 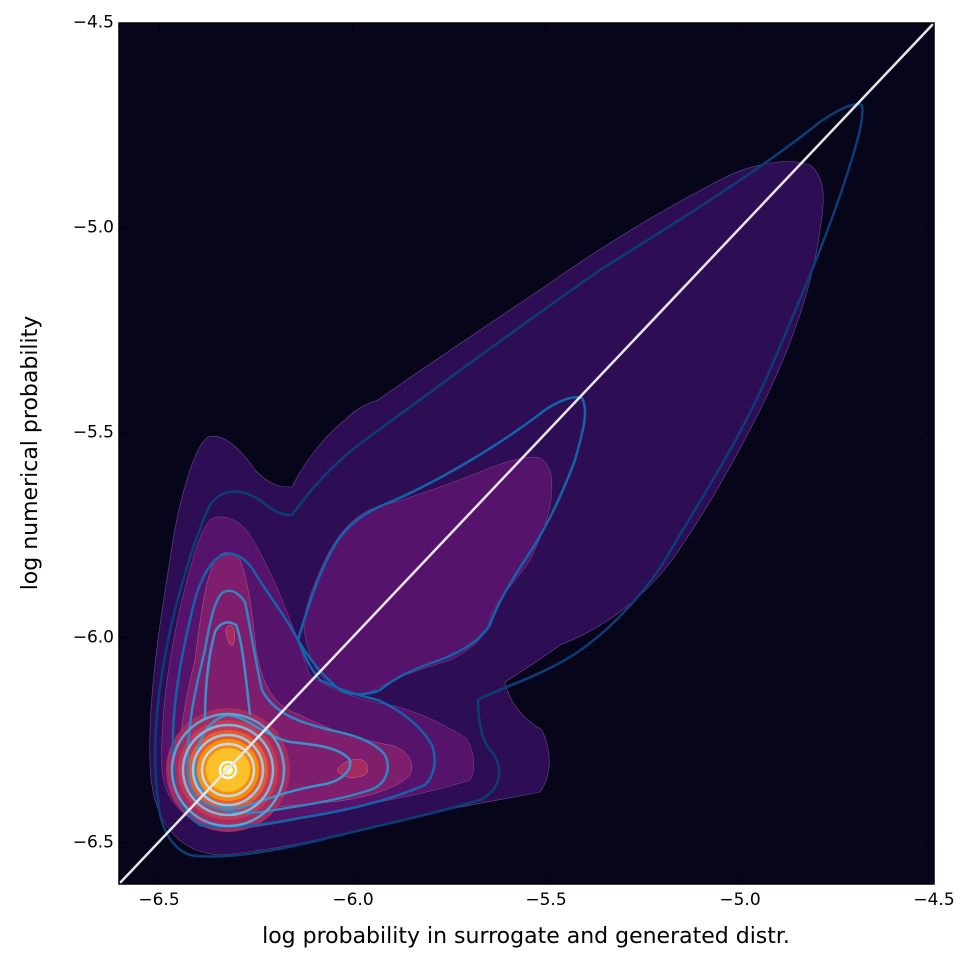 I want to click on y-tick-label: −6.0, so click(x=93, y=637).